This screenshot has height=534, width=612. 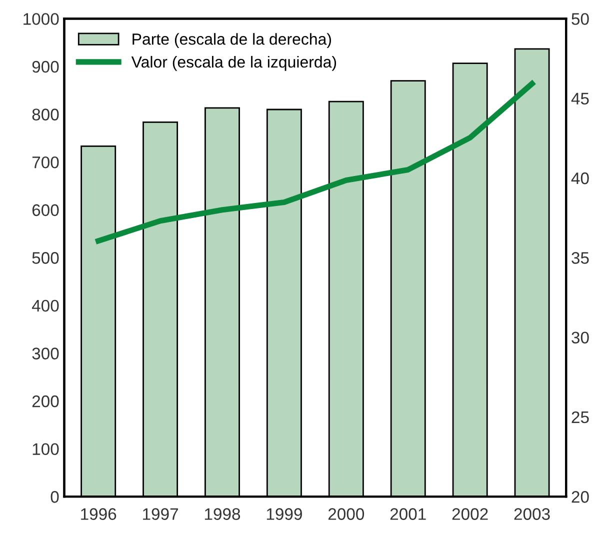 What do you see at coordinates (45, 162) in the screenshot?
I see `y-tick-label: 700` at bounding box center [45, 162].